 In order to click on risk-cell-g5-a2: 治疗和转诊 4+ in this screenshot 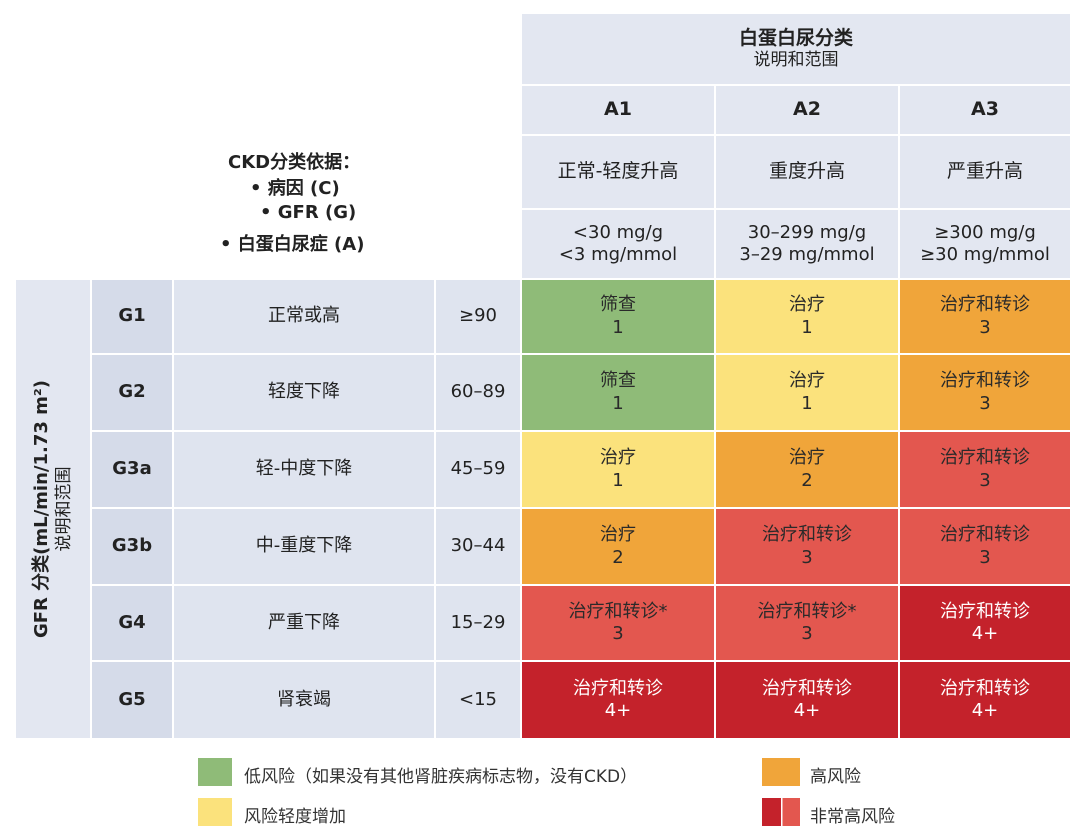, I will do `click(807, 700)`.